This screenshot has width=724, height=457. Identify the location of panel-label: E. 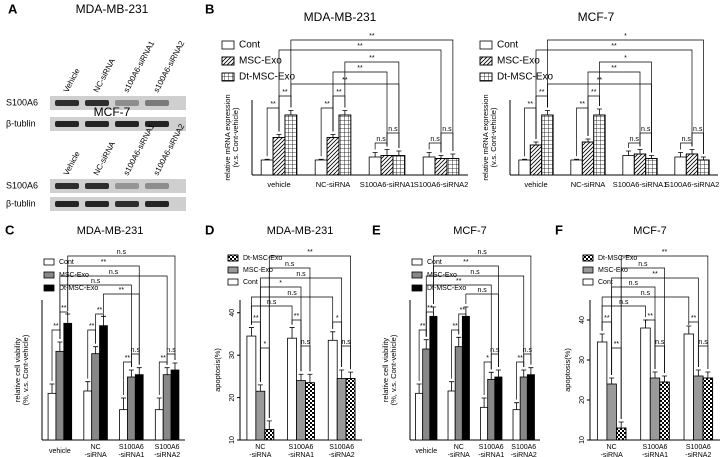
(376, 229).